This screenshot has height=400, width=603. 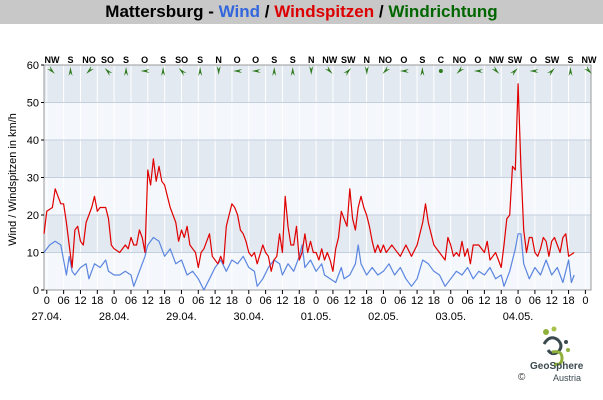 I want to click on calm-dot-icon, so click(x=440, y=71).